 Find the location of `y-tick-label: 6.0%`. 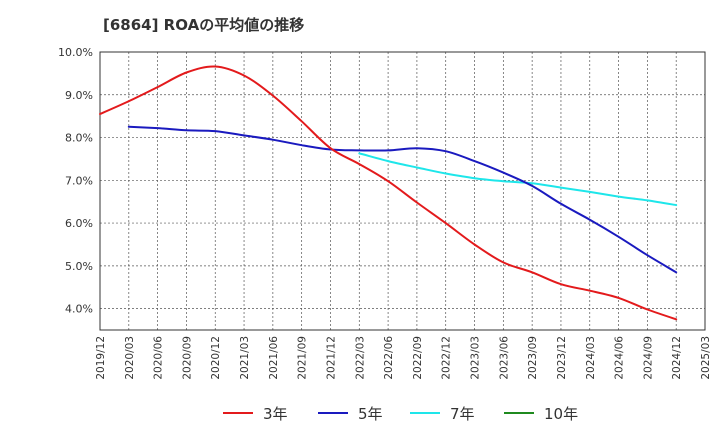

y-tick-label: 6.0% is located at coordinates (79, 223).